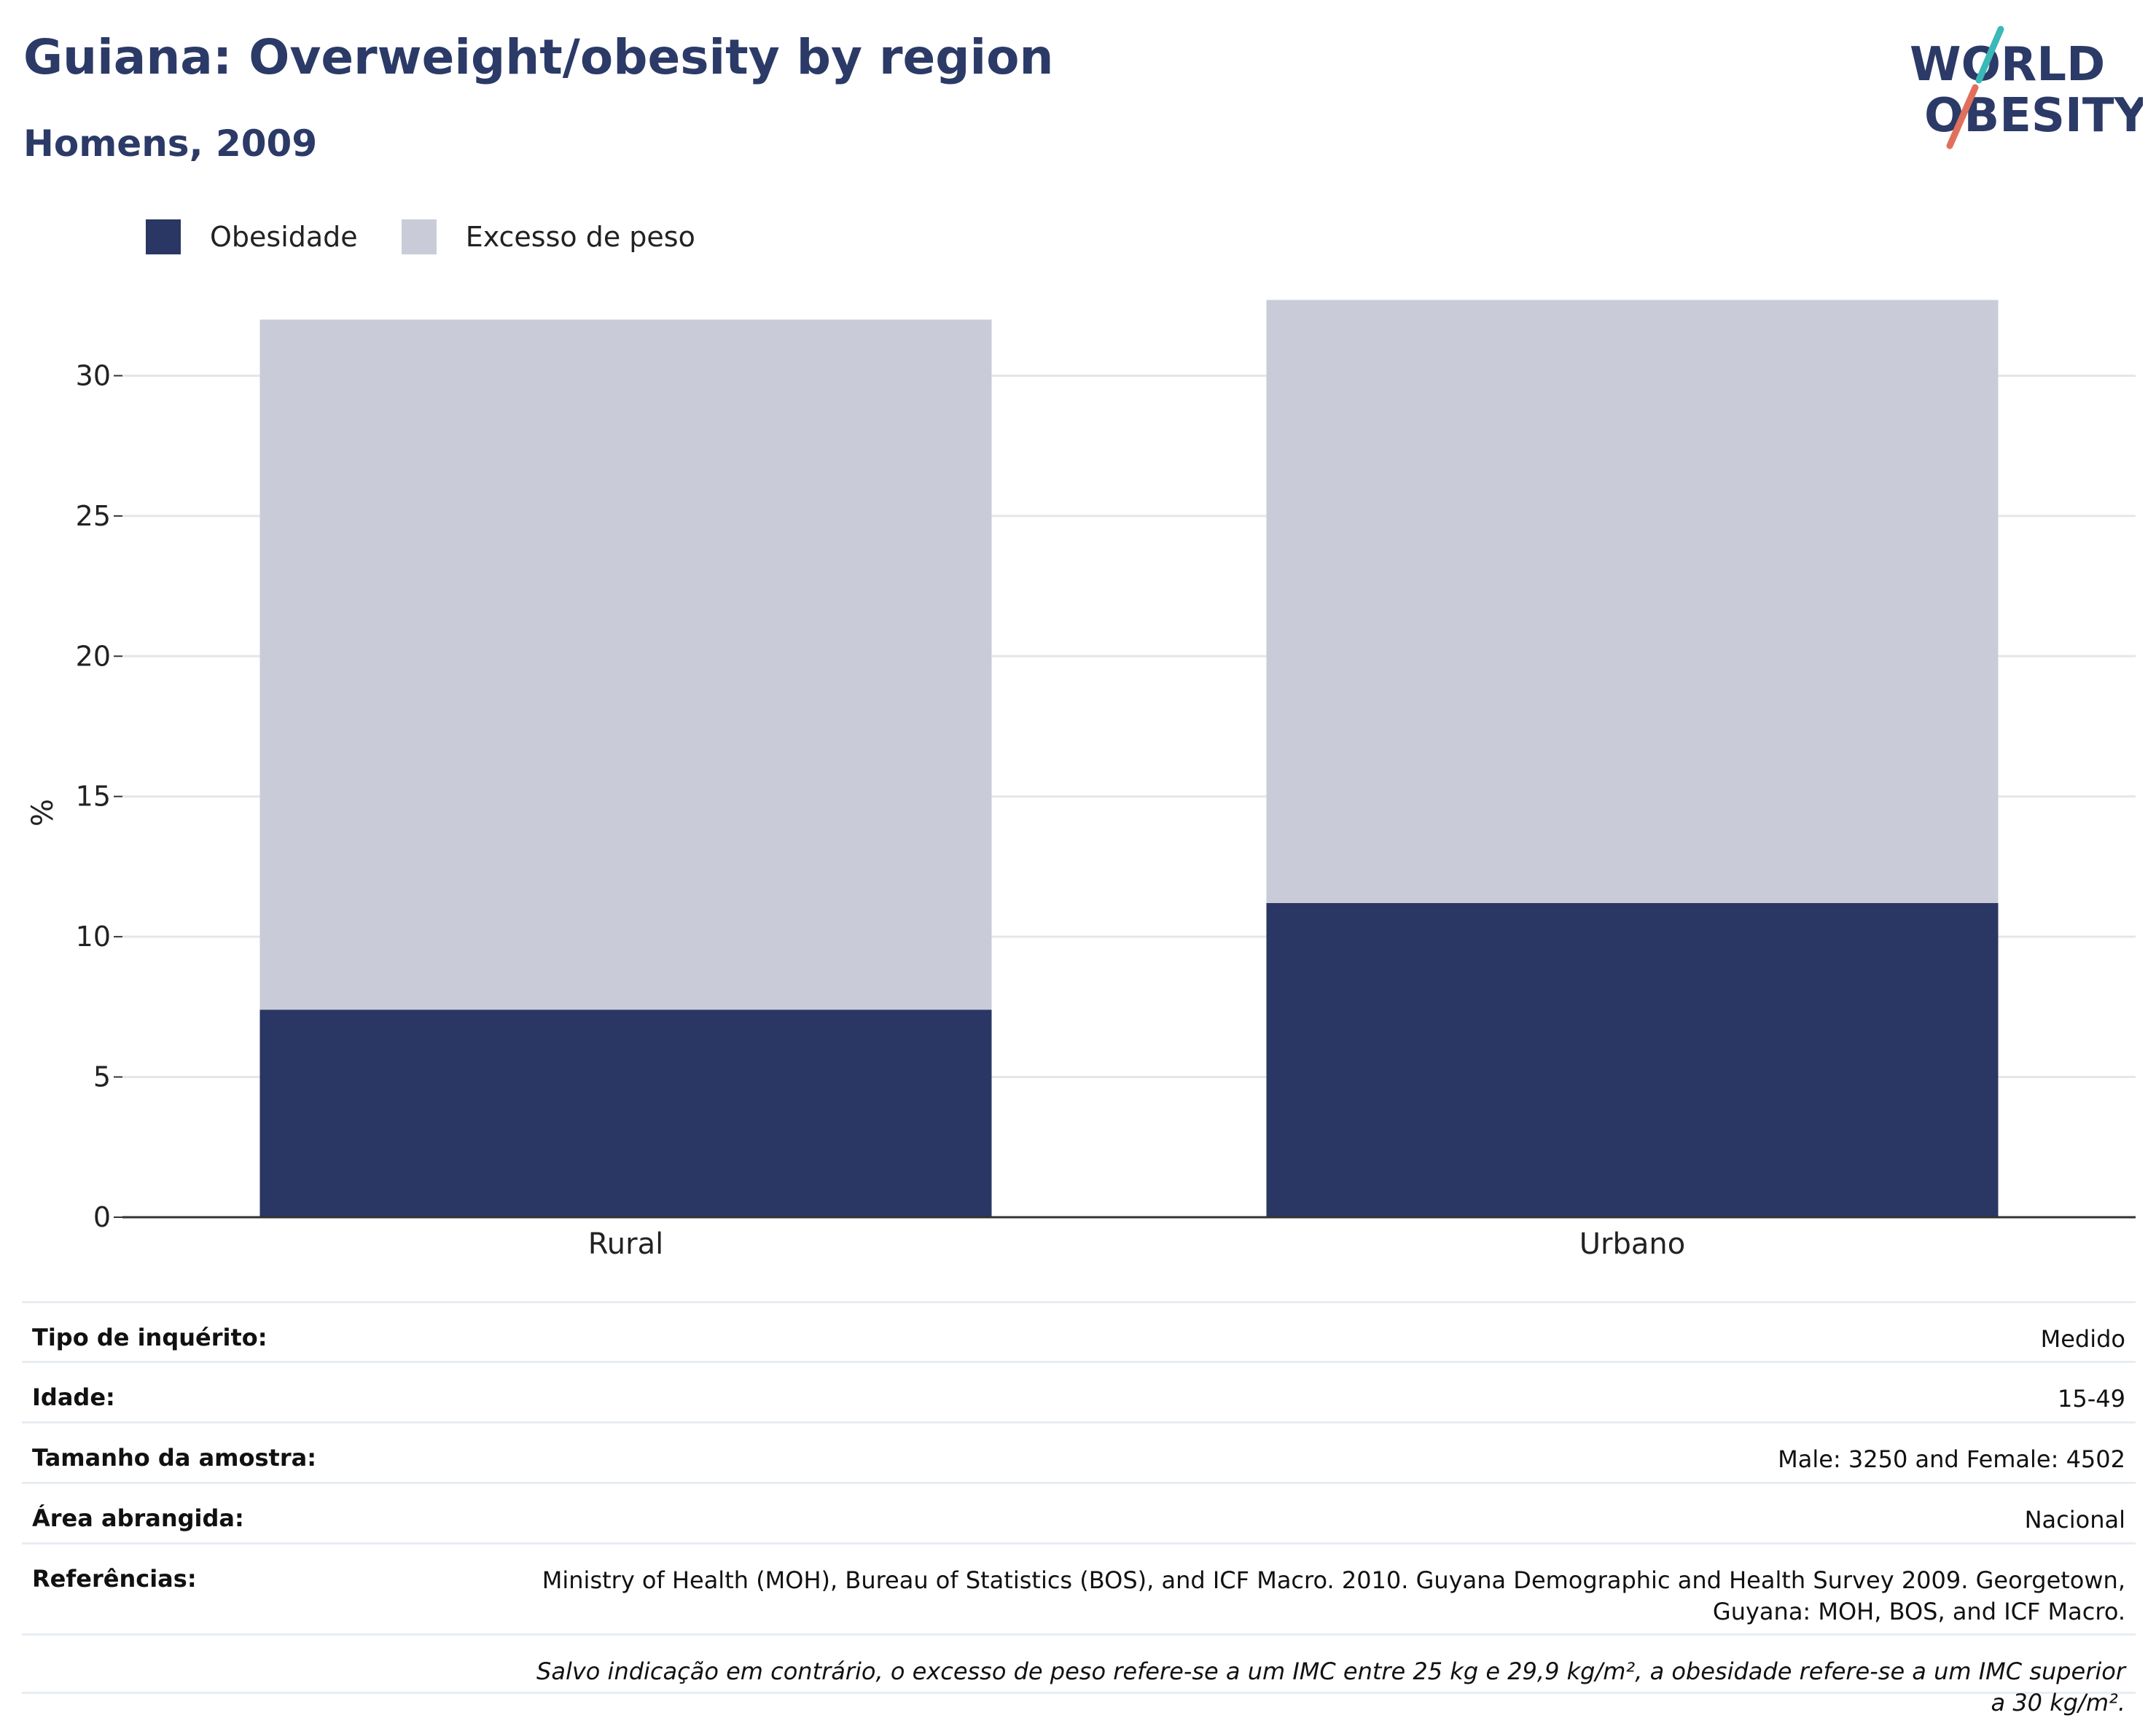  I want to click on info-value: Male: 3250 and Female: 4502, so click(1952, 1459).